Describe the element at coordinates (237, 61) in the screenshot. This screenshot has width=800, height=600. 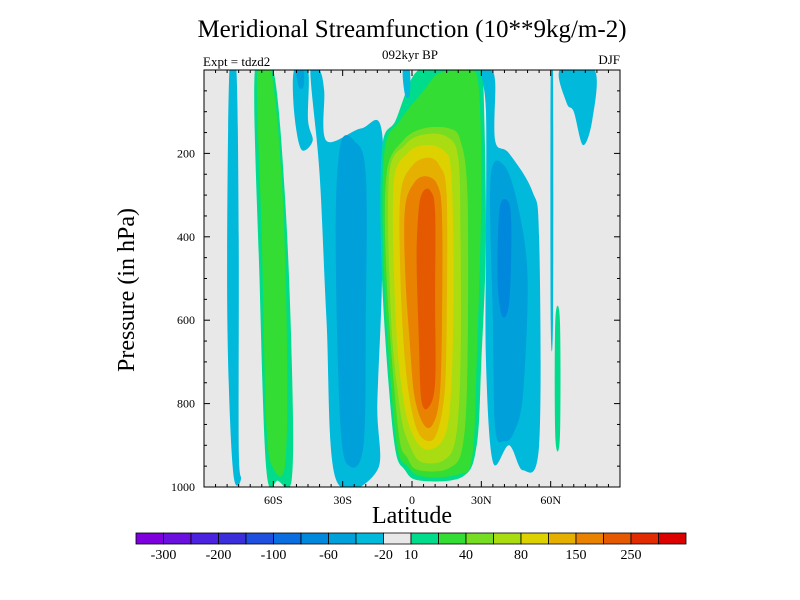
I see `experiment-label: Expt = tdzd2` at that location.